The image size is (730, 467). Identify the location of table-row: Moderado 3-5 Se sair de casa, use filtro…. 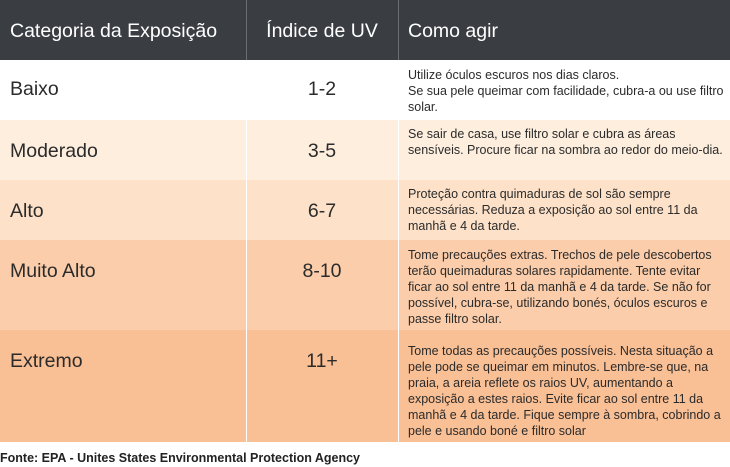
(365, 150).